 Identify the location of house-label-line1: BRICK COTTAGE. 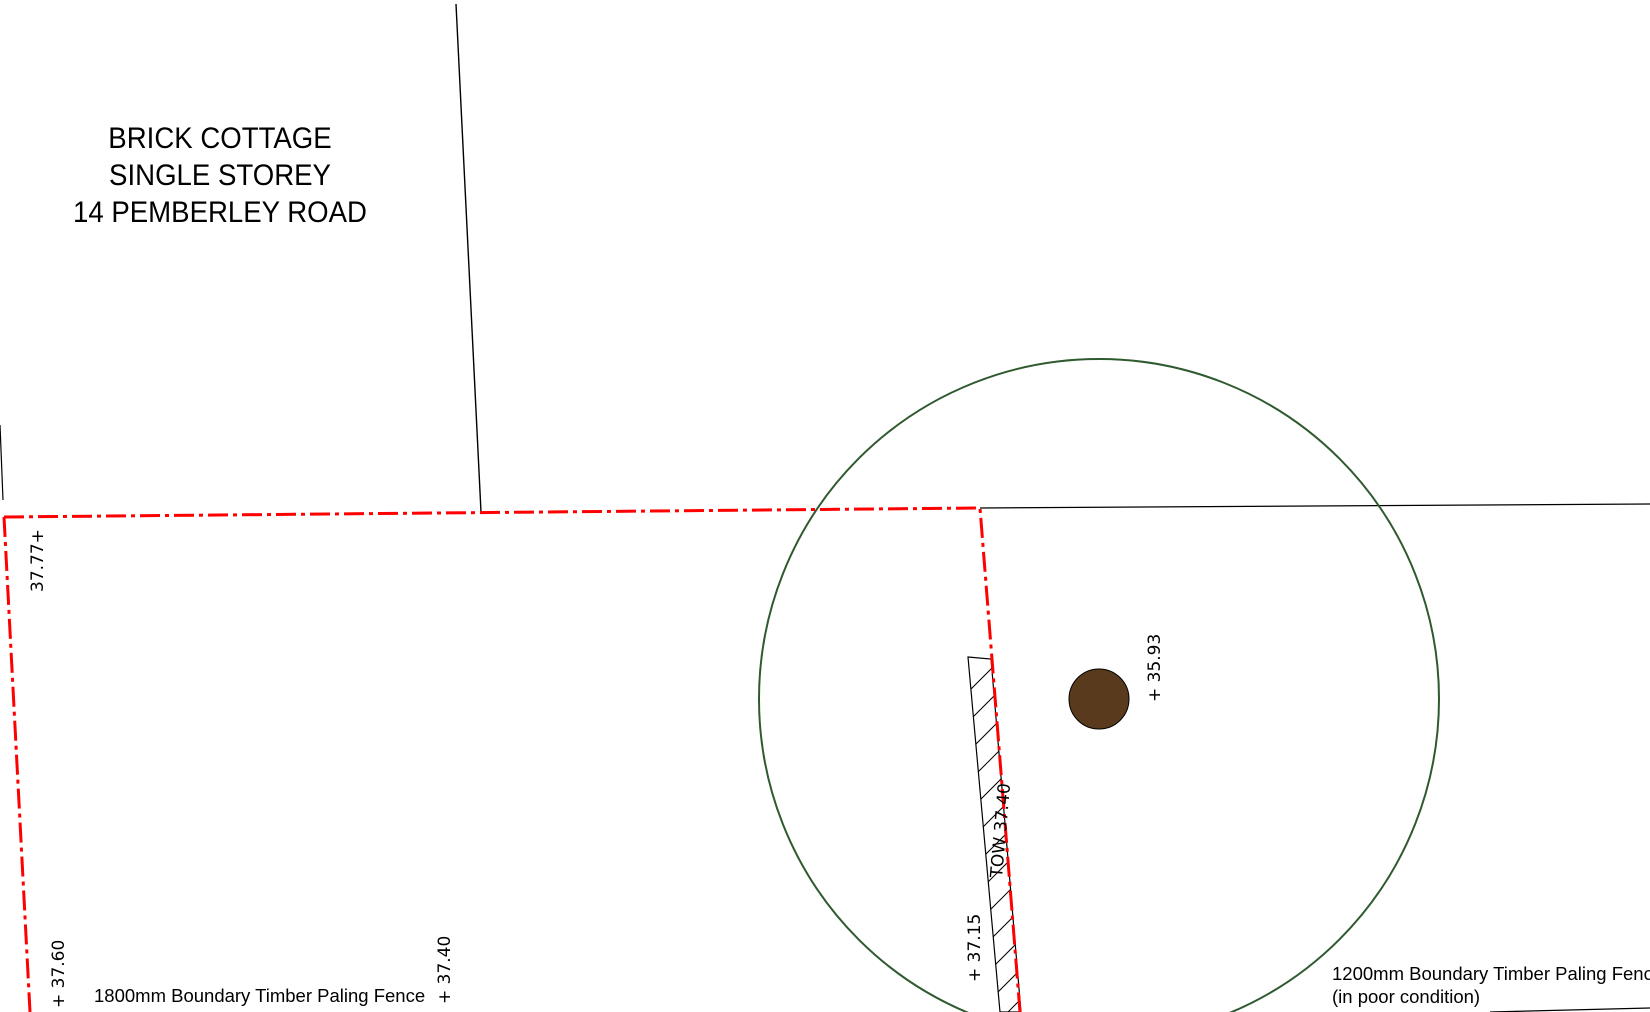
(220, 138).